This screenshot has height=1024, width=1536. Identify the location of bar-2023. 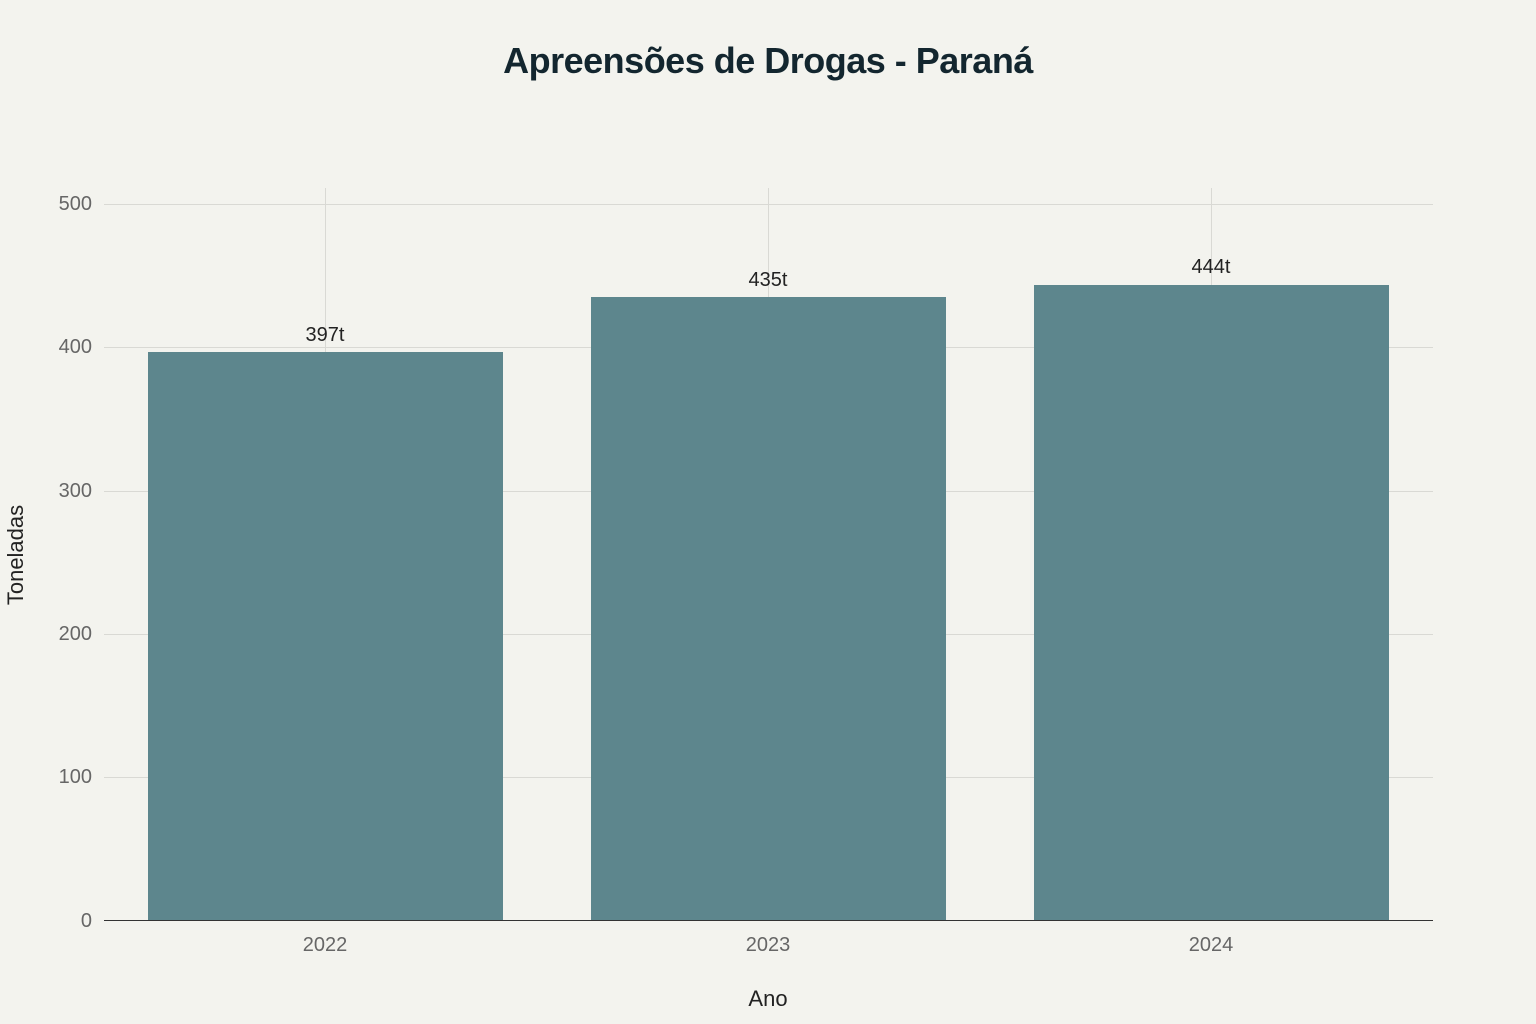
(768, 609).